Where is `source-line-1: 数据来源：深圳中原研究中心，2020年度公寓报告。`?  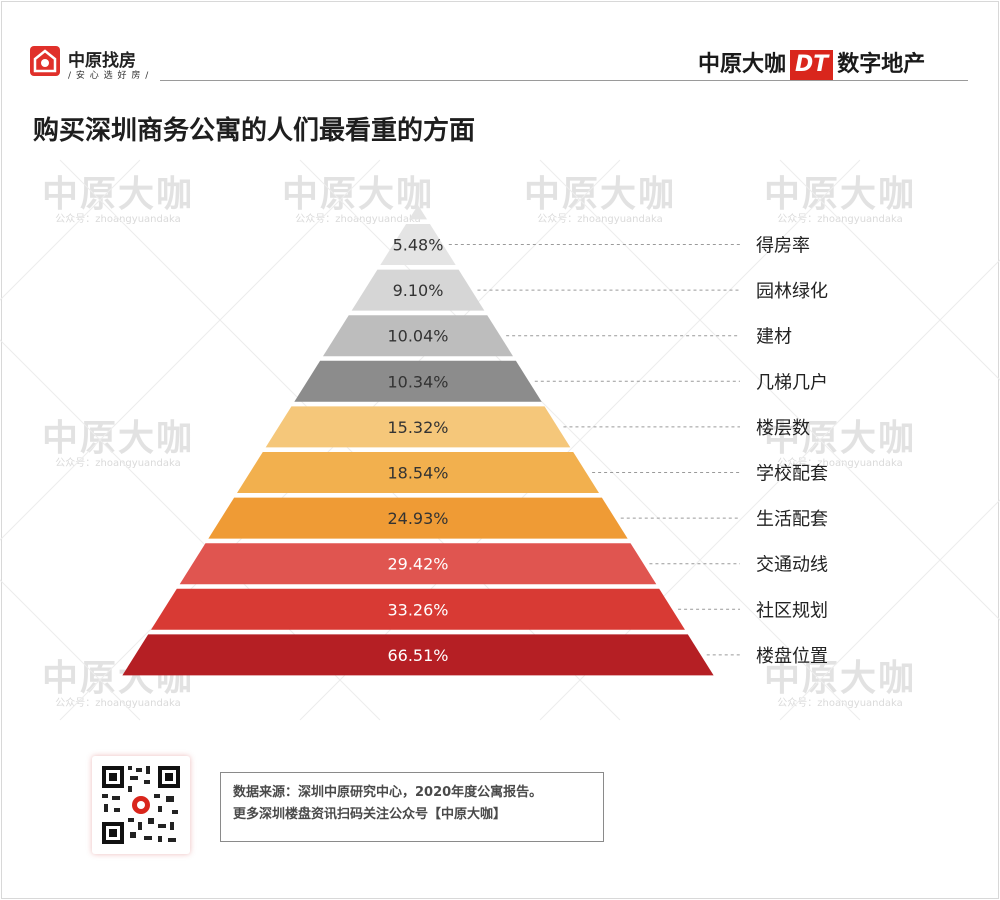 source-line-1: 数据来源：深圳中原研究中心，2020年度公寓报告。 is located at coordinates (388, 792).